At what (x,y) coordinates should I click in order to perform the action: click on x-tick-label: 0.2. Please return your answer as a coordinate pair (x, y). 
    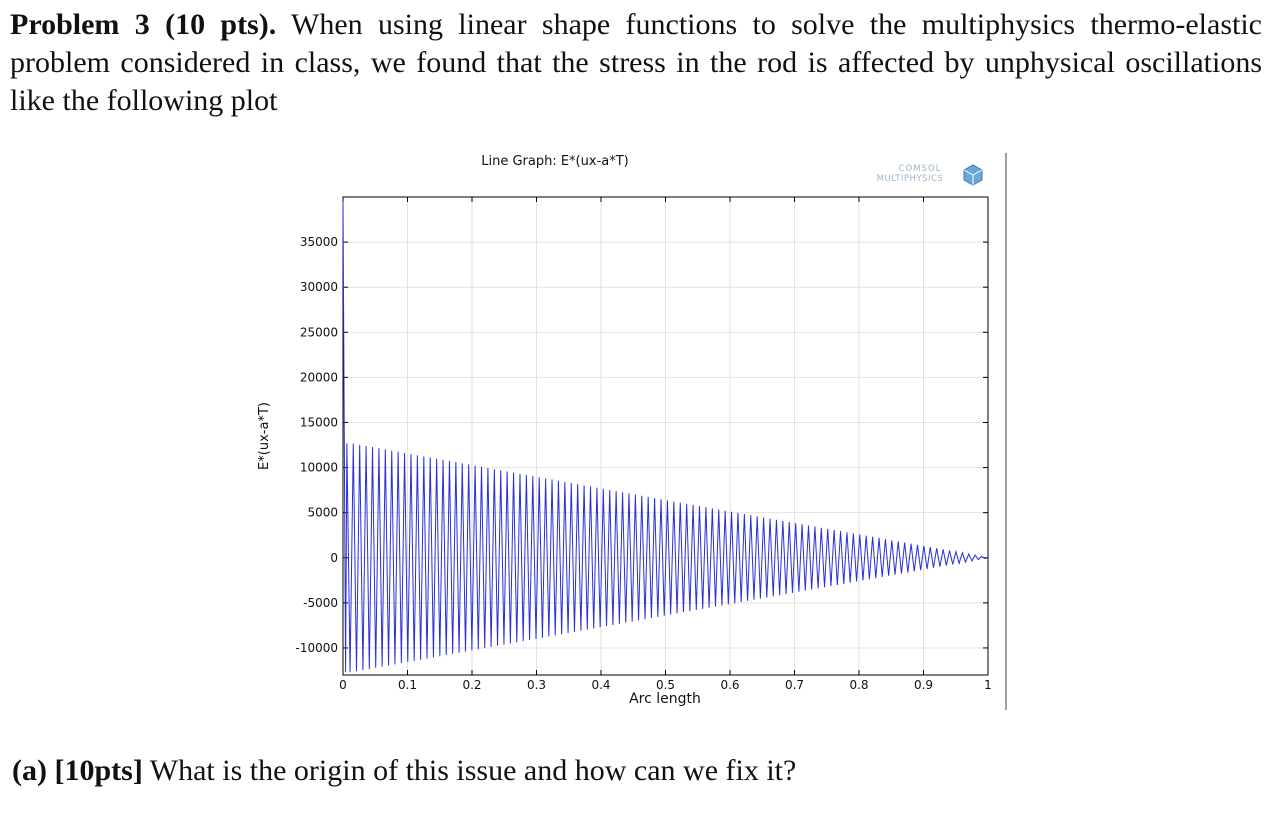
    Looking at the image, I should click on (471, 685).